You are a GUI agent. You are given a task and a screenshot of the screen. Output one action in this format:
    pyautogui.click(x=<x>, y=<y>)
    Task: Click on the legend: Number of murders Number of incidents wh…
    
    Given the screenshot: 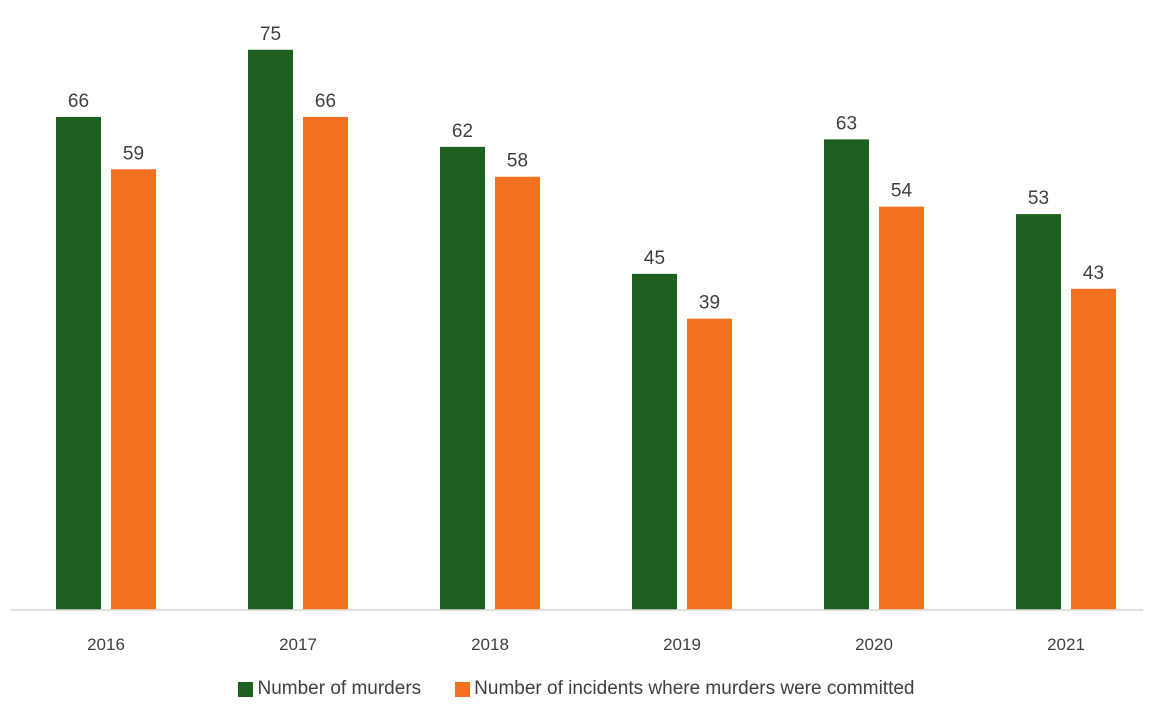 What is the action you would take?
    pyautogui.click(x=576, y=689)
    